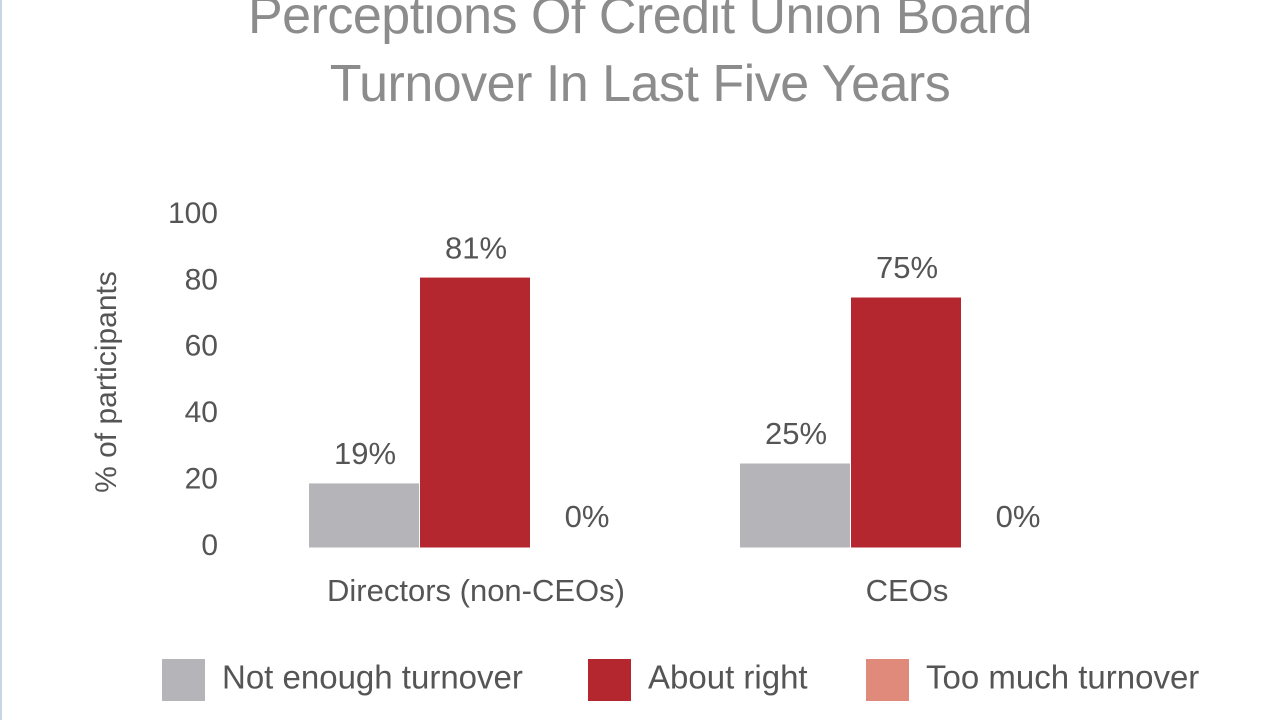 The image size is (1280, 720). What do you see at coordinates (201, 279) in the screenshot?
I see `y-tick-label: 80` at bounding box center [201, 279].